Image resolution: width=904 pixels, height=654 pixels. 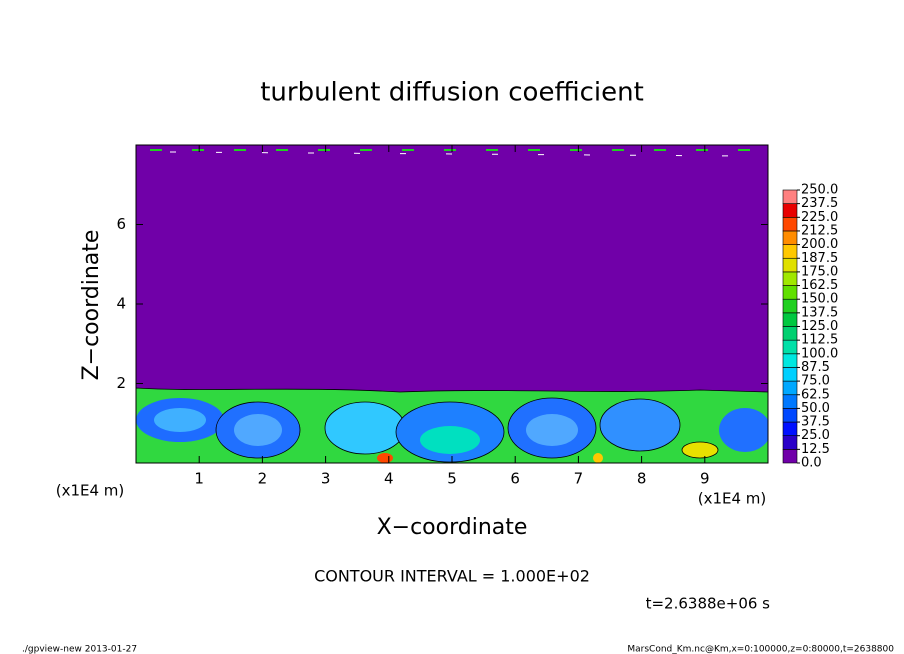 What do you see at coordinates (90, 491) in the screenshot?
I see `y-unit: (x1E4 m)` at bounding box center [90, 491].